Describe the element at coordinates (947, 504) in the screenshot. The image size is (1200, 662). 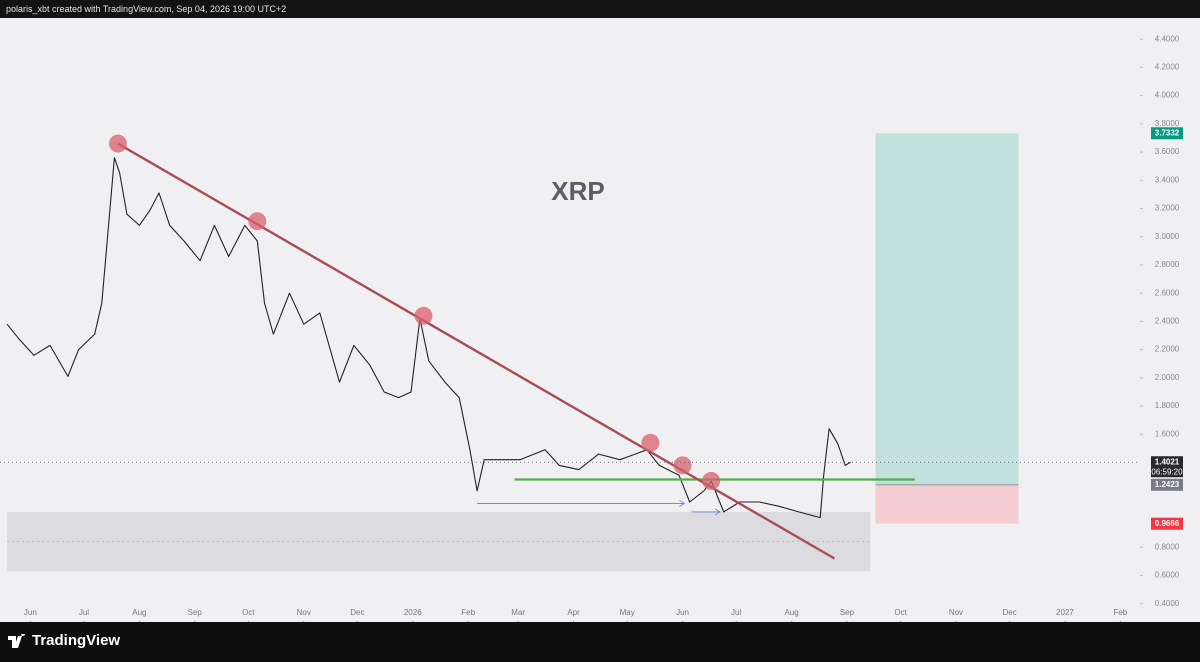
I see `stop-zone` at that location.